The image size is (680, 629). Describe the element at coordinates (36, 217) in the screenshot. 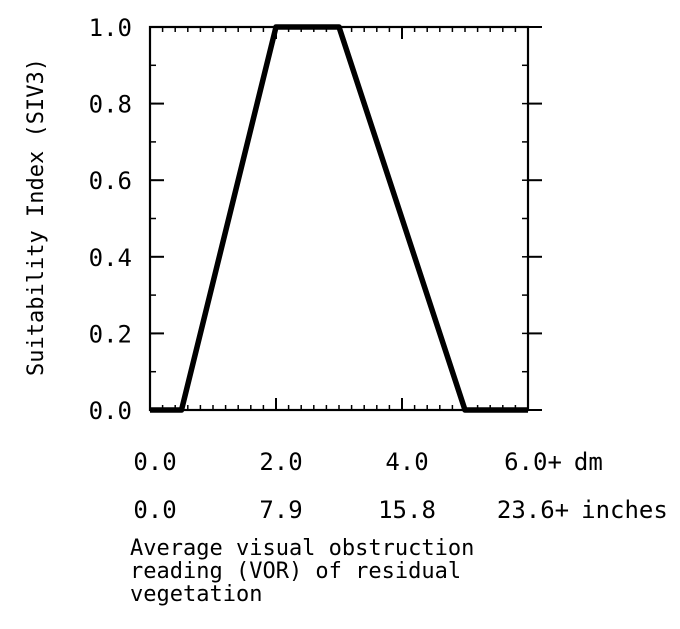

I see `y-axis-title: Suitability Index (SIV3)` at that location.